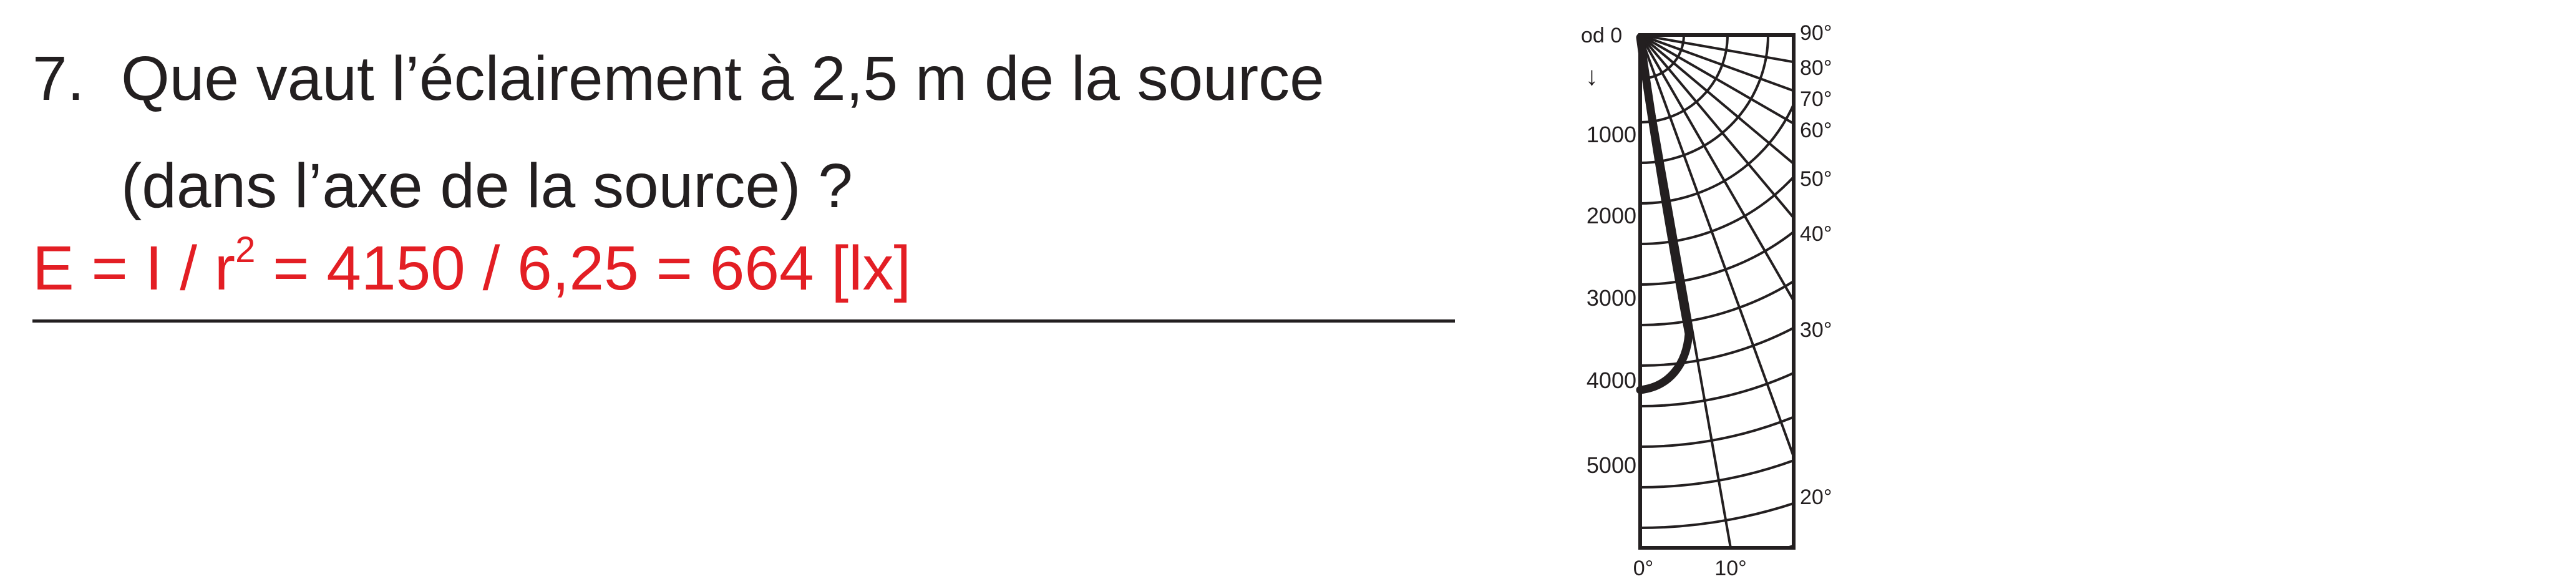 Image resolution: width=2576 pixels, height=584 pixels. I want to click on y-label-2000: 2000, so click(1612, 215).